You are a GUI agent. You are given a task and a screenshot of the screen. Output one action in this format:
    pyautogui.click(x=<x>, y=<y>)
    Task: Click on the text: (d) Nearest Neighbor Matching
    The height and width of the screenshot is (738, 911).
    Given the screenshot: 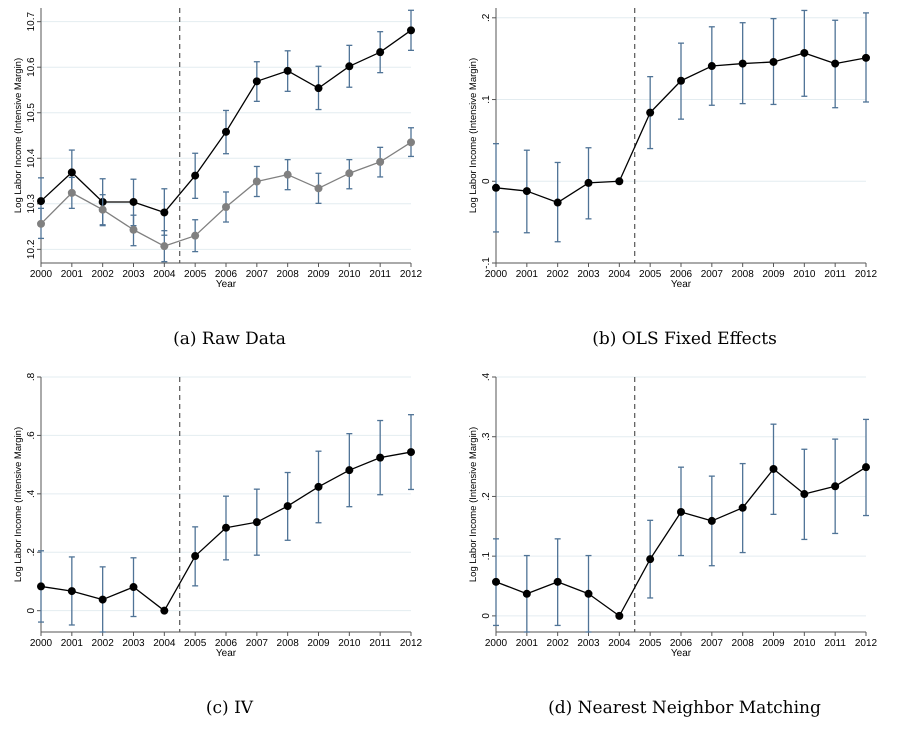 What is the action you would take?
    pyautogui.click(x=684, y=708)
    